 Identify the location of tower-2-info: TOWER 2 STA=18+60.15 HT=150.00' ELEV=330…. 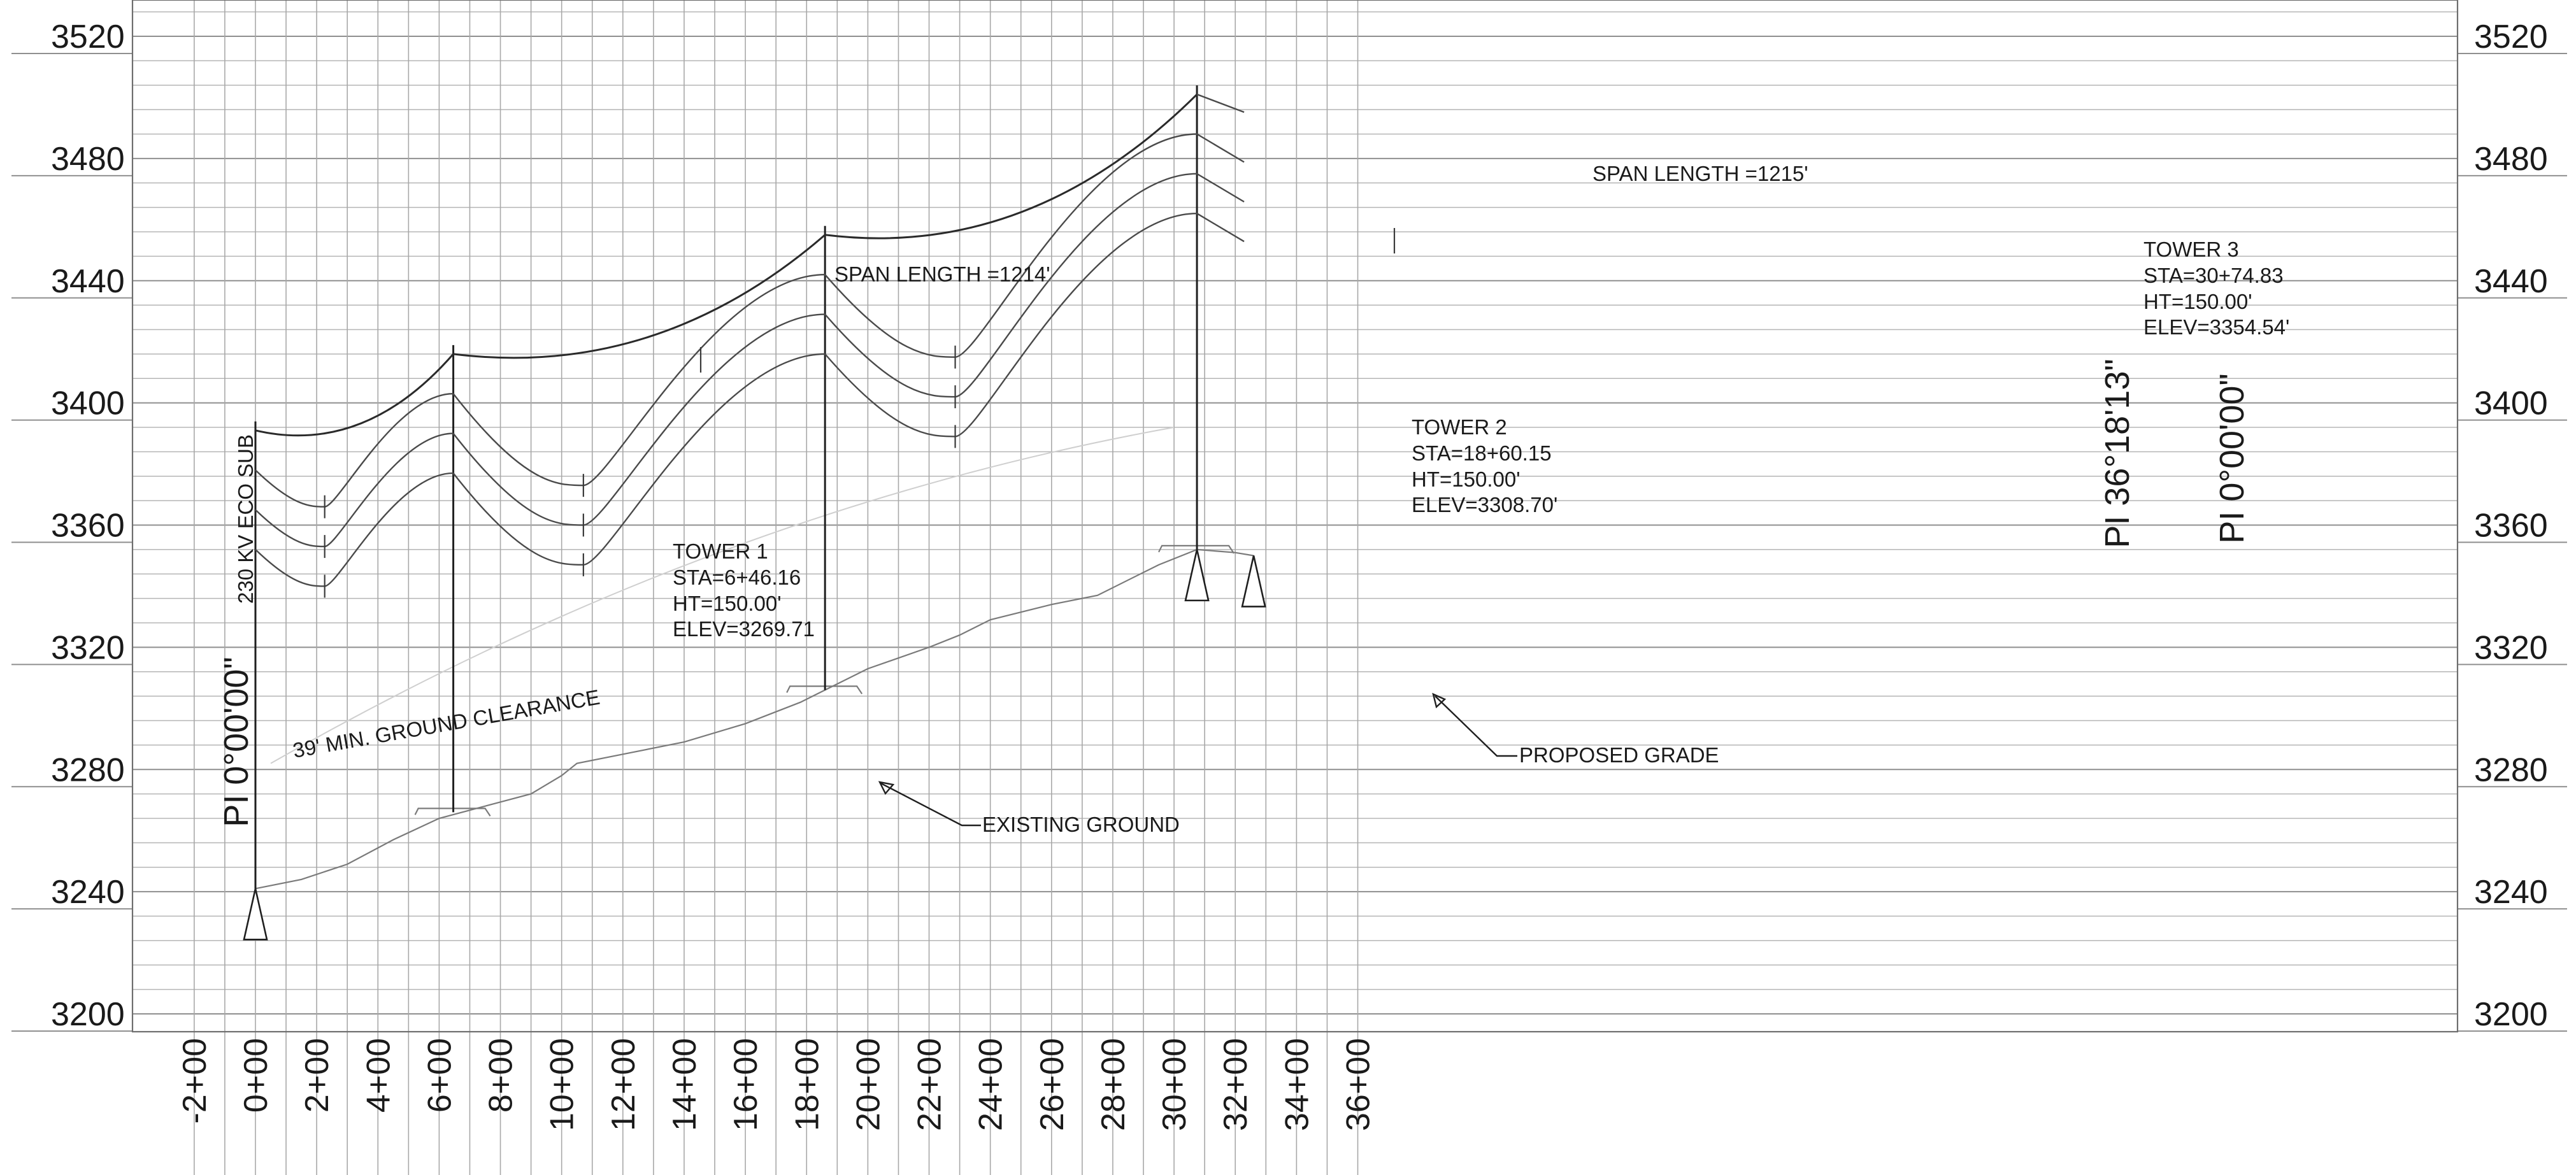
(1484, 465).